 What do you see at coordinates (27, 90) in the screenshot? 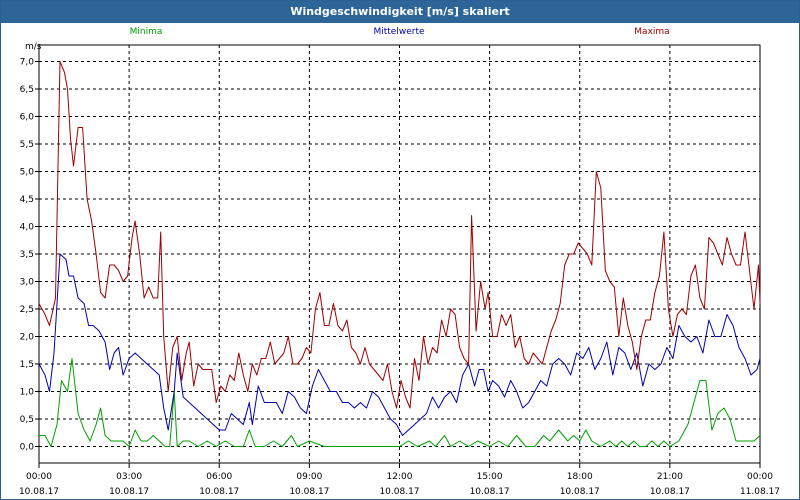
I see `y-tick-label: 6,5` at bounding box center [27, 90].